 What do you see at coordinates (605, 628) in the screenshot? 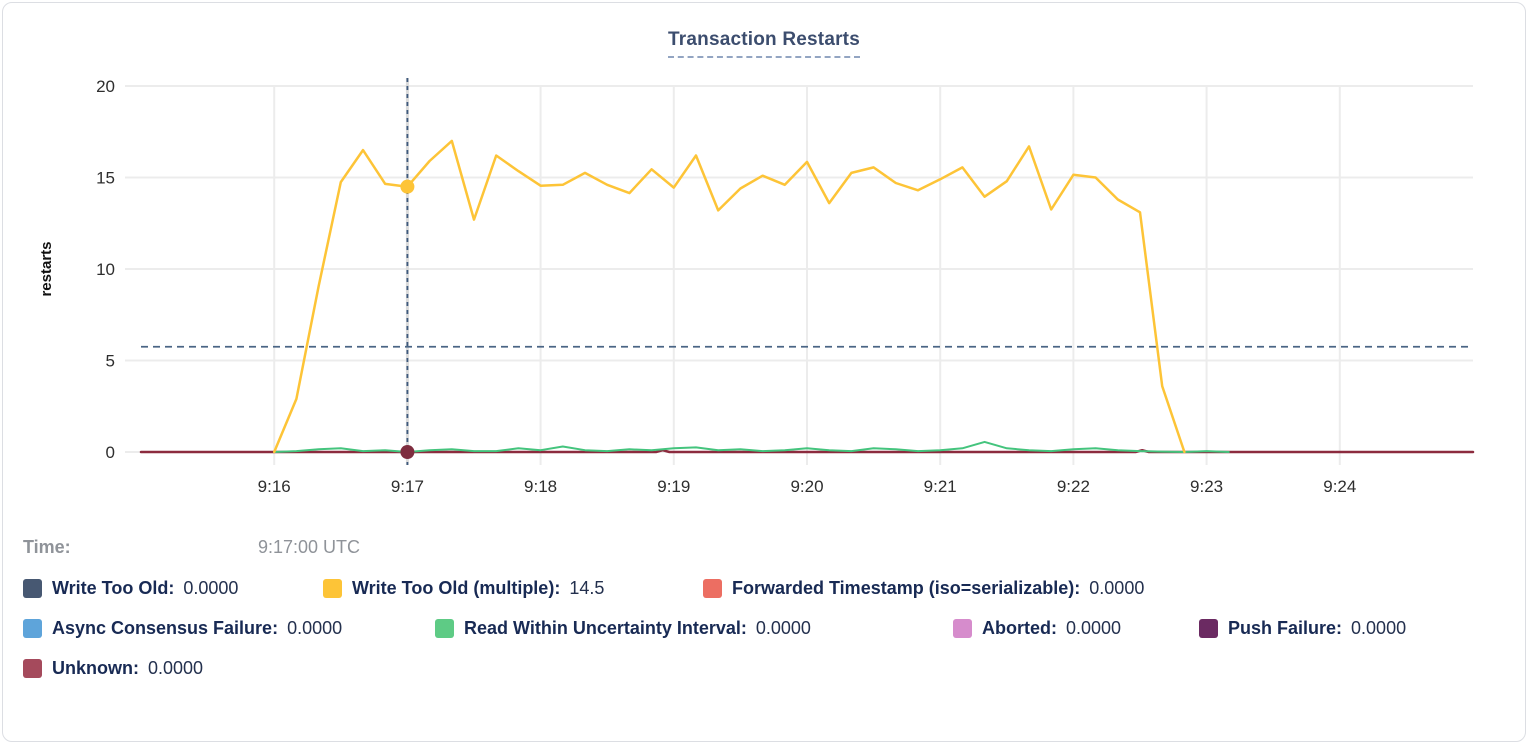
I see `legend-label: Read Within Uncertainty Interval:` at bounding box center [605, 628].